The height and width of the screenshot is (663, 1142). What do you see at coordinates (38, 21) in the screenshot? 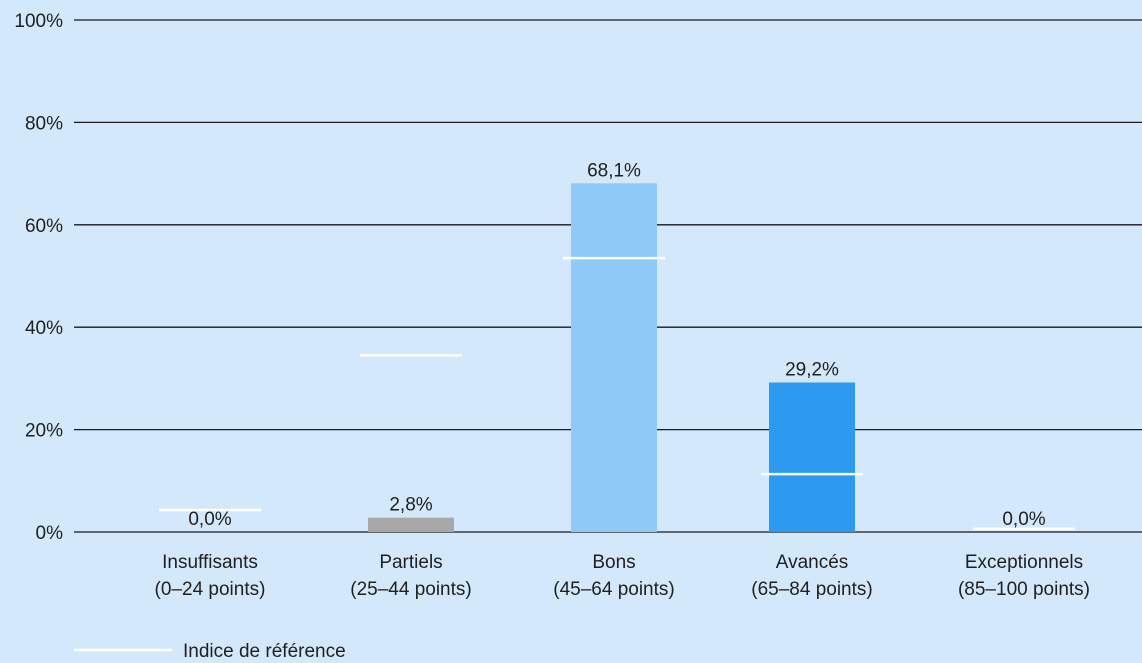
I see `y-tick-label: 100%` at bounding box center [38, 21].